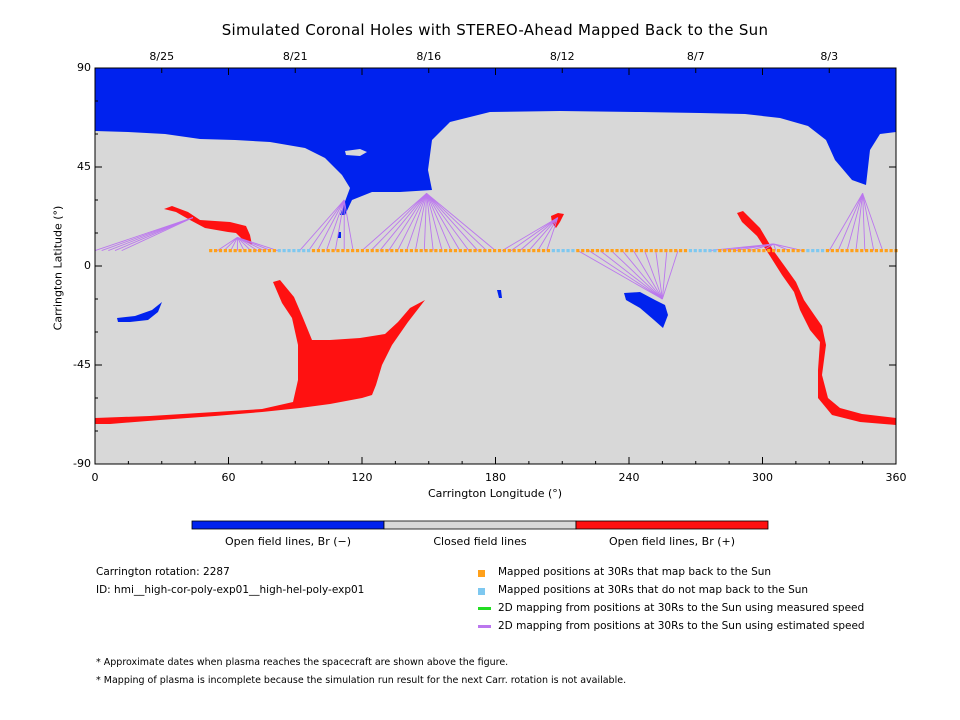 The image size is (960, 720). Describe the element at coordinates (356, 152) in the screenshot. I see `small-closed-island` at that location.